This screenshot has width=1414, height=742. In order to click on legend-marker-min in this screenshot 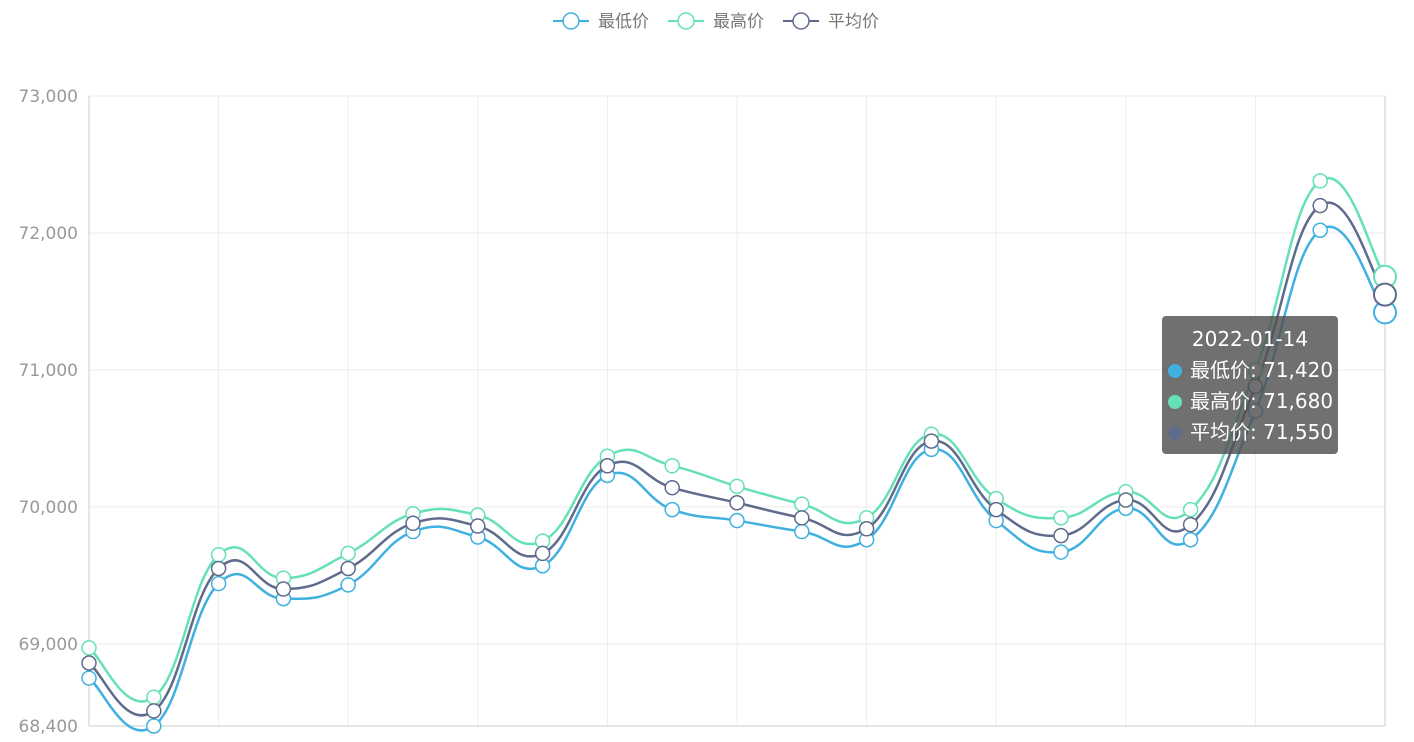, I will do `click(571, 21)`.